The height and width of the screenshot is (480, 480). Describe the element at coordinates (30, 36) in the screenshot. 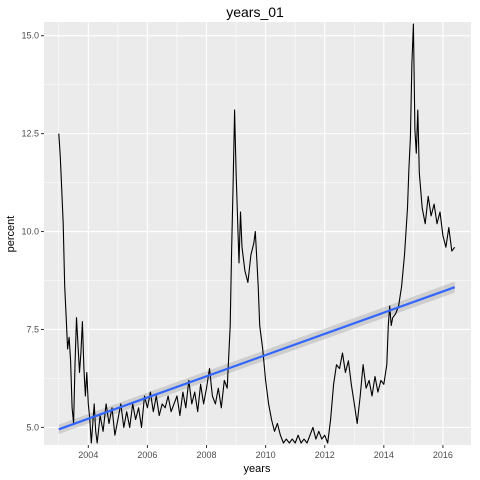

I see `y-tick-label: 15.0` at that location.